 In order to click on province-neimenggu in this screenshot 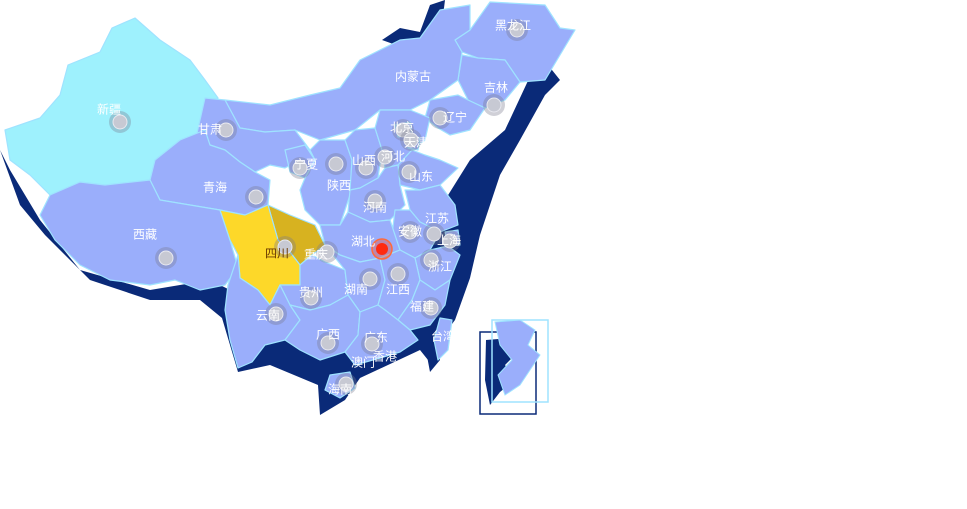, I will do `click(347, 72)`.